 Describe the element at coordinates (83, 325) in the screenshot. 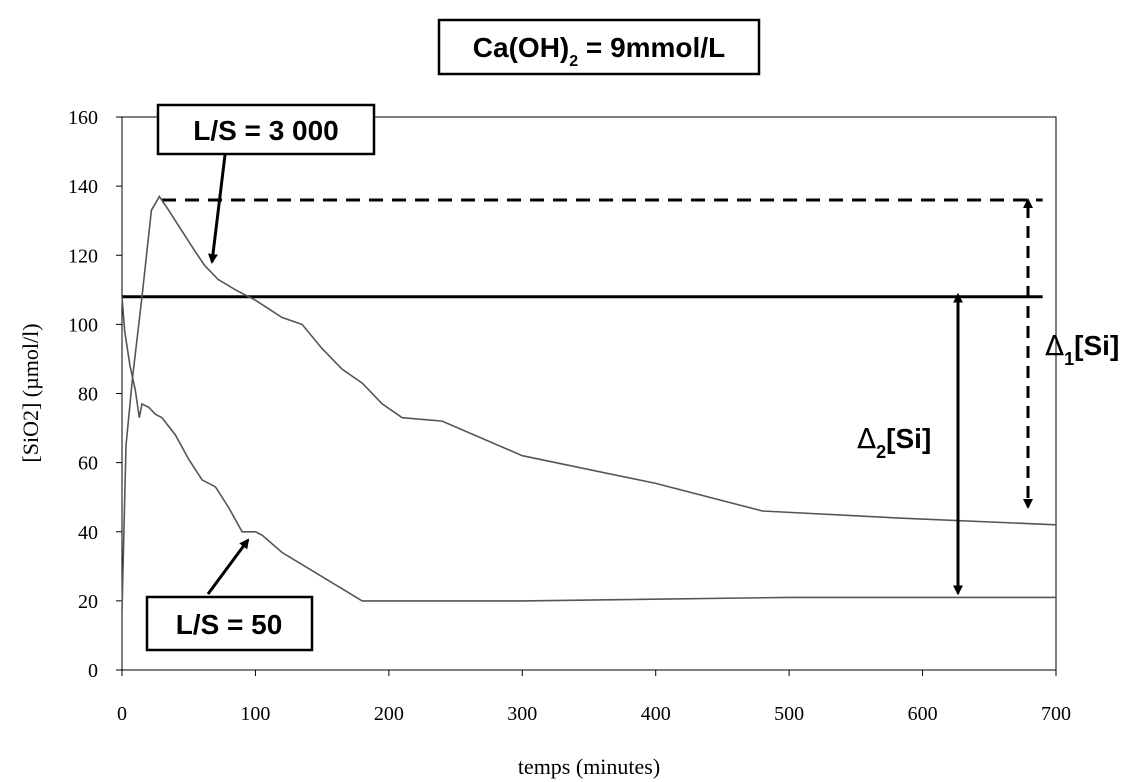

I see `y-tick-label: 100` at that location.